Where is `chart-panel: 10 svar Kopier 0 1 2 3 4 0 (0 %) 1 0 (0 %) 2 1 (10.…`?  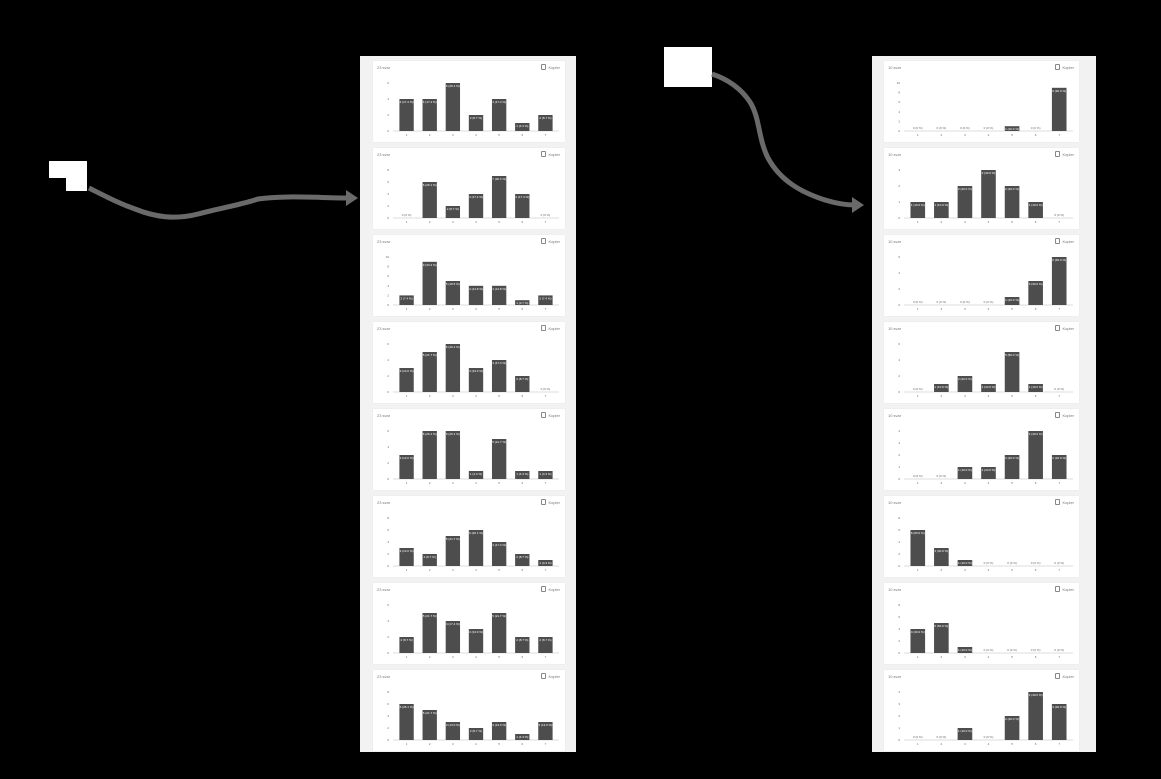
chart-panel: 10 svar Kopier 0 1 2 3 4 0 (0 %) 1 0 (0 %) 2 1 (10.… is located at coordinates (981, 710).